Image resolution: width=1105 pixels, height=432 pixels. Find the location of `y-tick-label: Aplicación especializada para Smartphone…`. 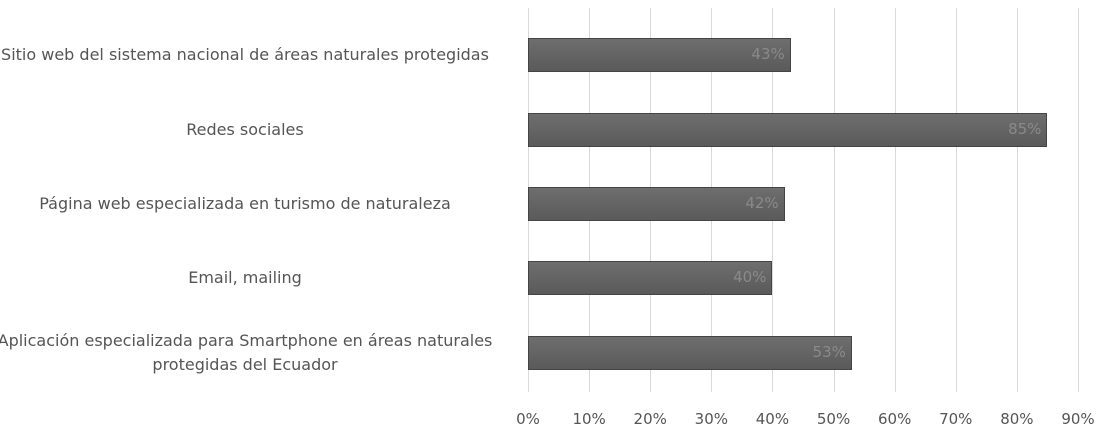

y-tick-label: Aplicación especializada para Smartphone… is located at coordinates (246, 352).